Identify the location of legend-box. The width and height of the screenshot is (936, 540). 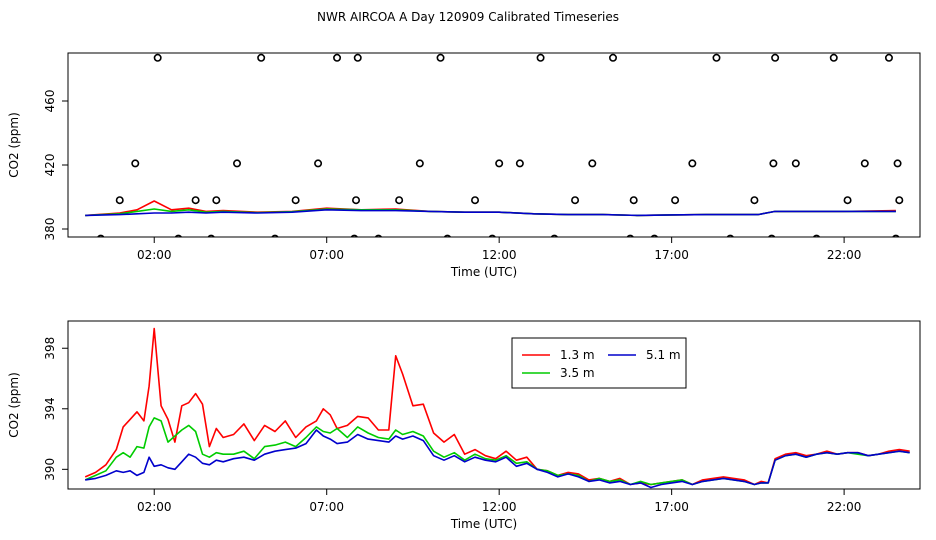
(599, 363).